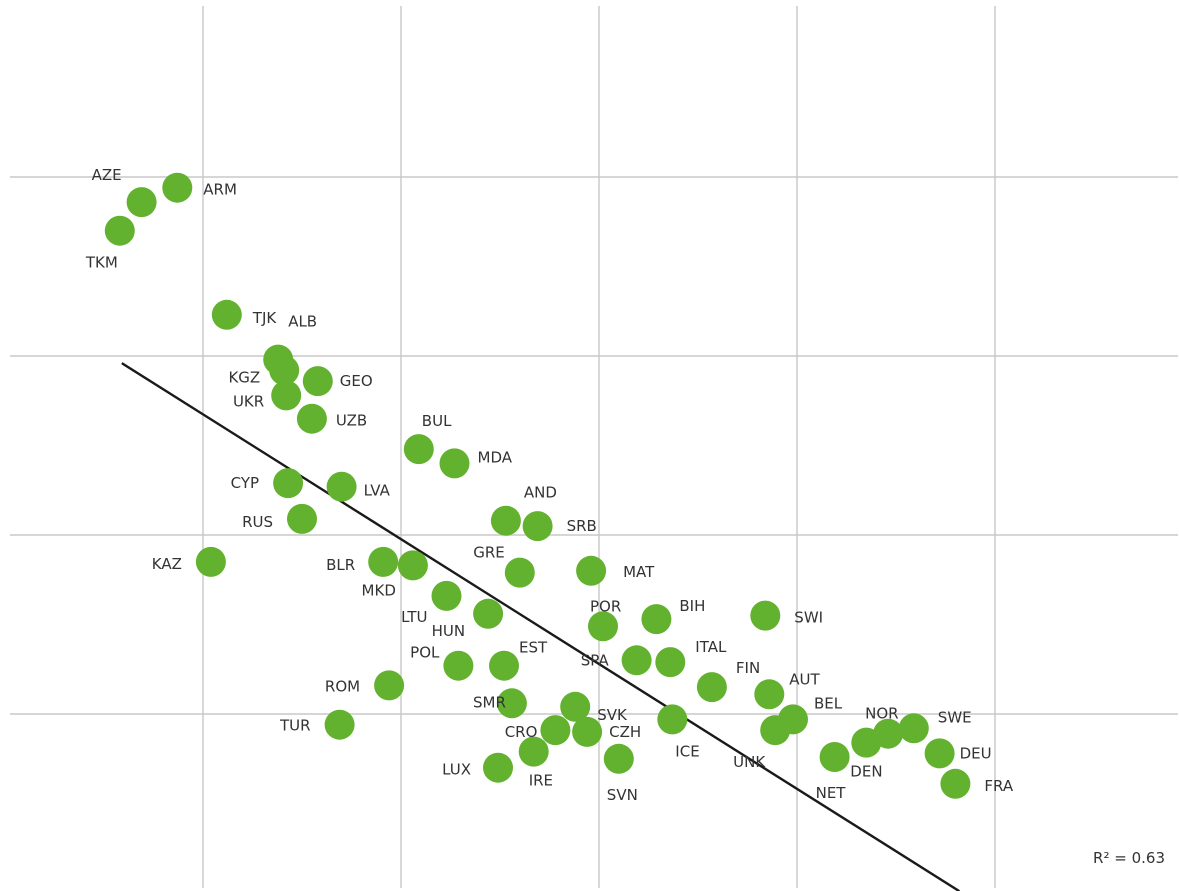 This screenshot has height=891, width=1179. I want to click on data-point-svn, so click(618, 758).